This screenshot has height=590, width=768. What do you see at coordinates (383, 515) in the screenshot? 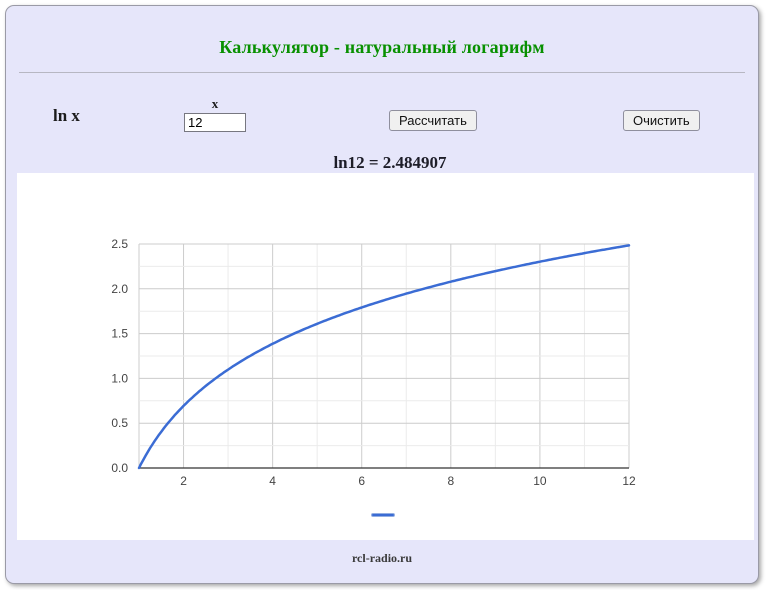
I see `legend-line-sample` at bounding box center [383, 515].